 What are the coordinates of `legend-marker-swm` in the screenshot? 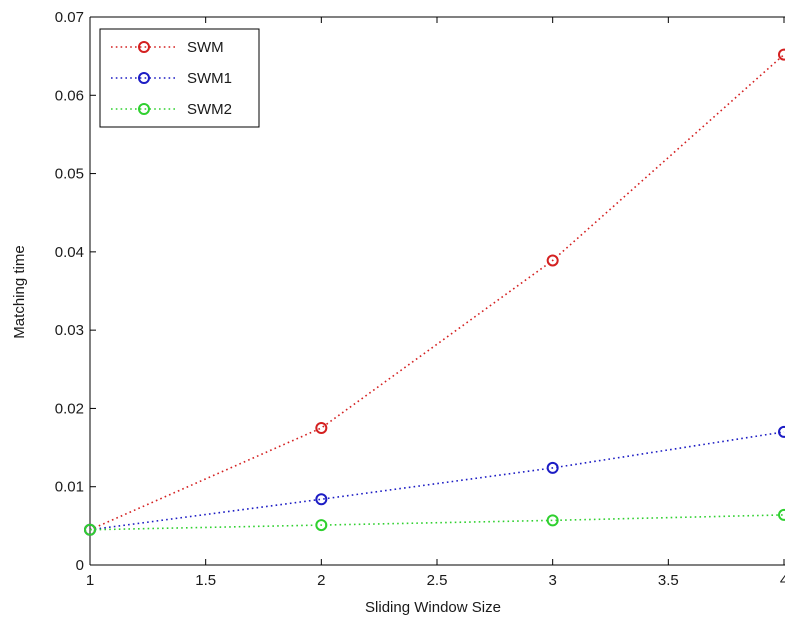 It's located at (144, 47).